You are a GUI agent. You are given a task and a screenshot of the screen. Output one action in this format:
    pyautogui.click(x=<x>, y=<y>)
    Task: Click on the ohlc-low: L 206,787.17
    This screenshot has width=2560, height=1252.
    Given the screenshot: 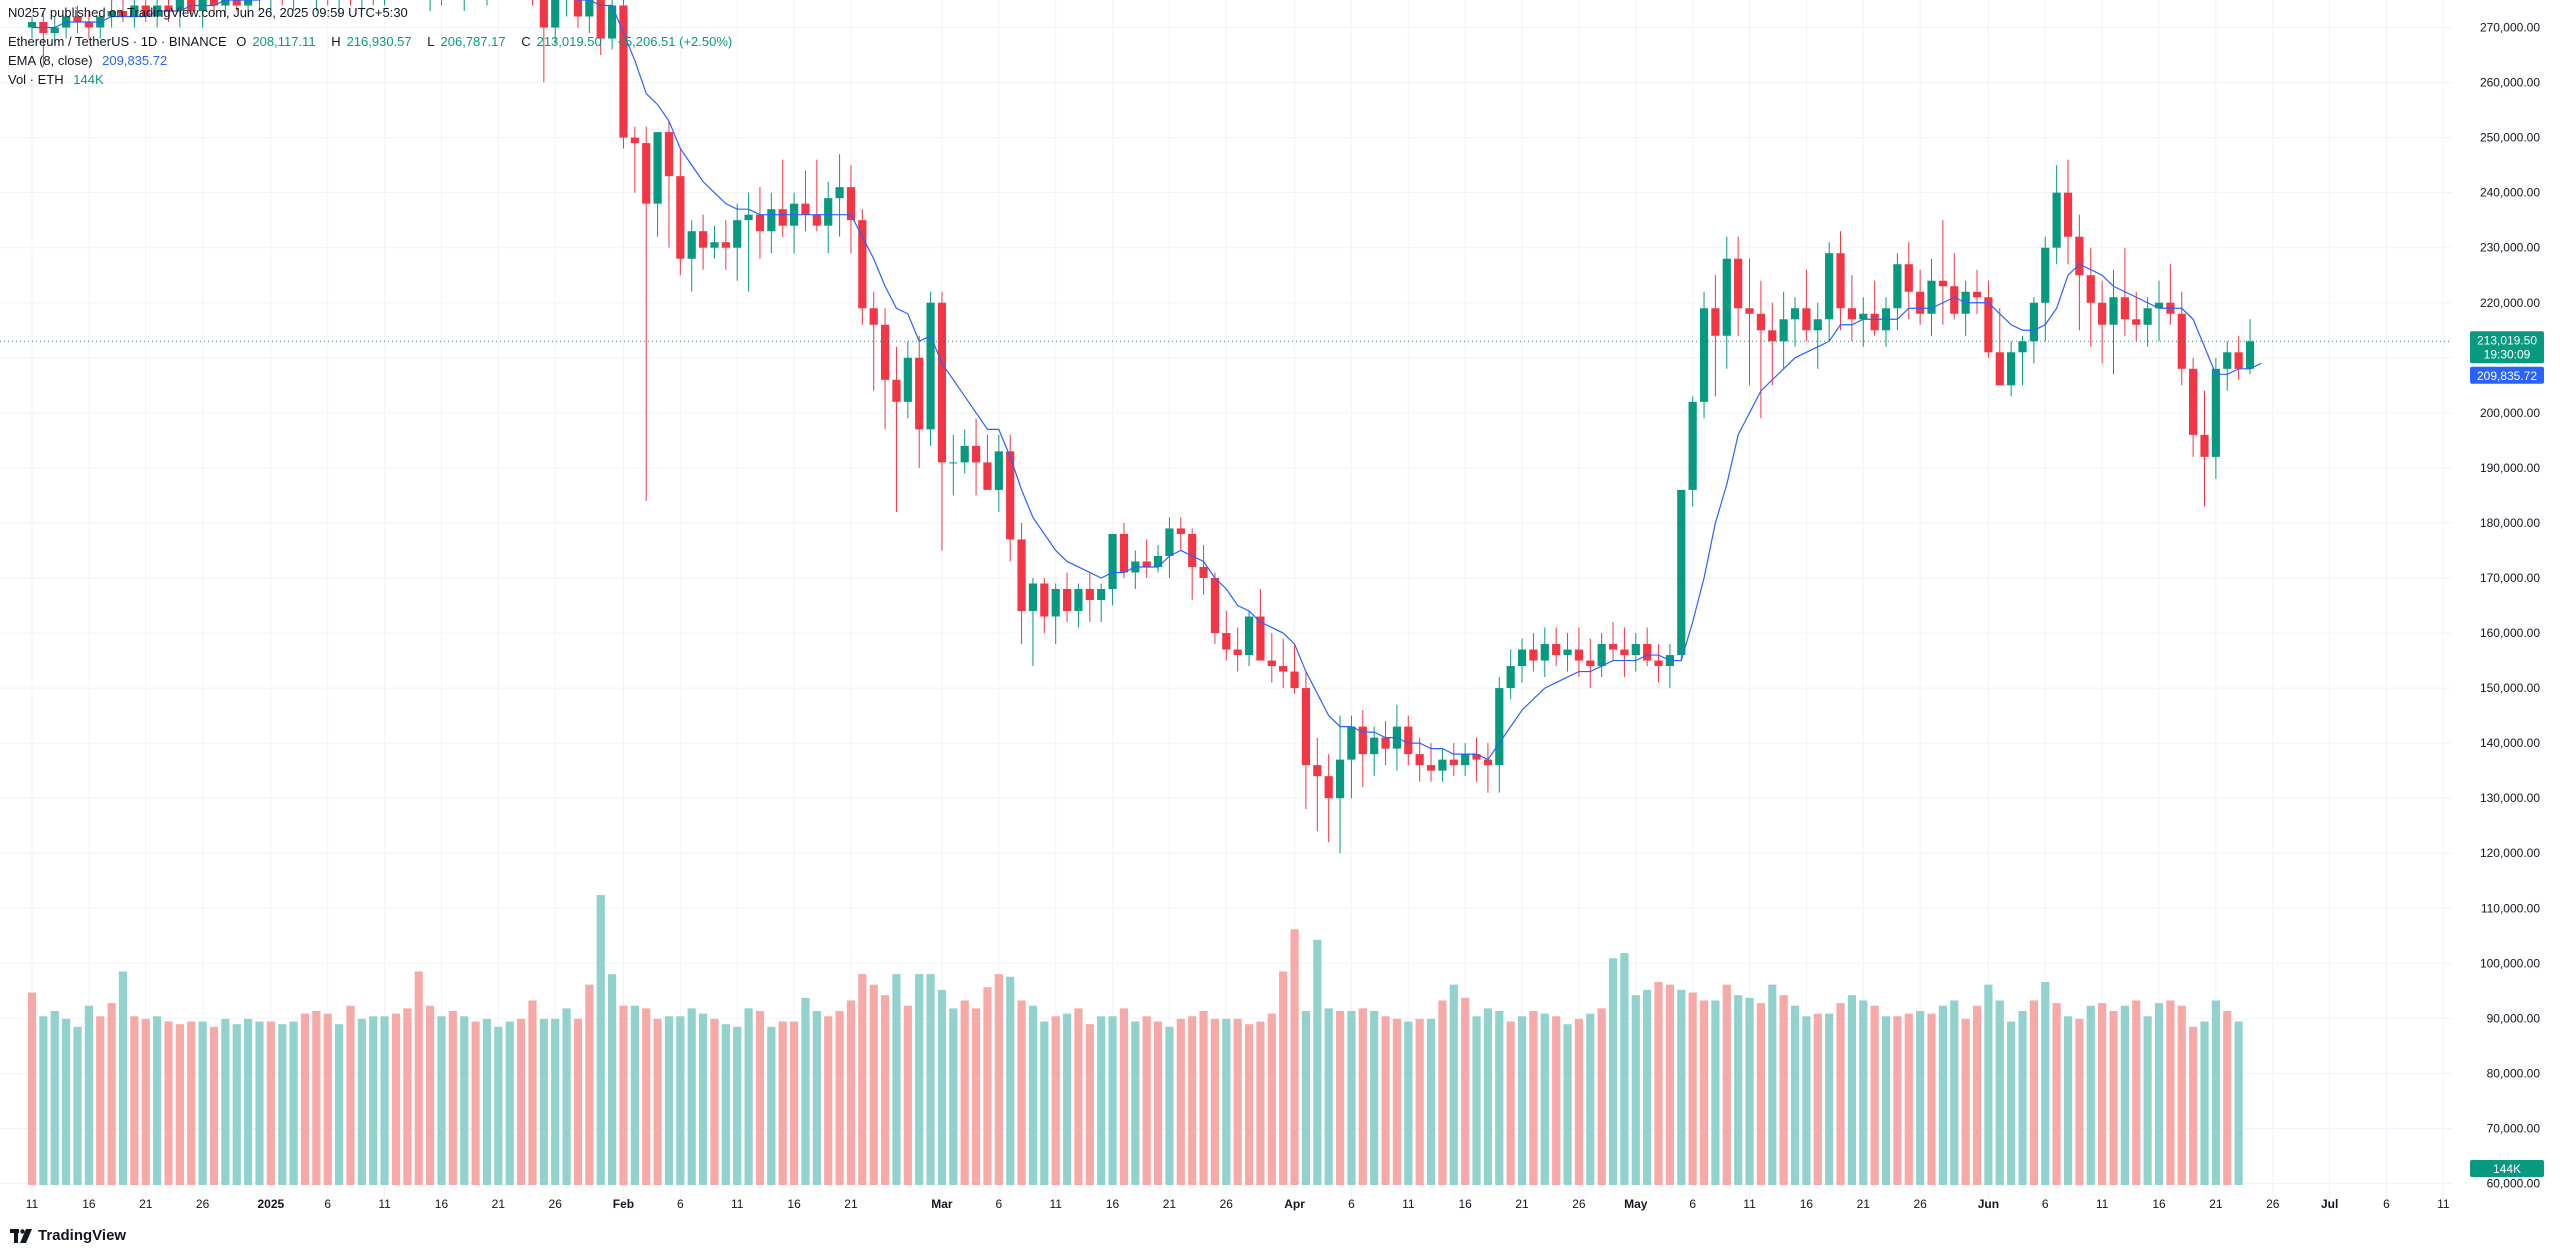 What is the action you would take?
    pyautogui.click(x=466, y=41)
    